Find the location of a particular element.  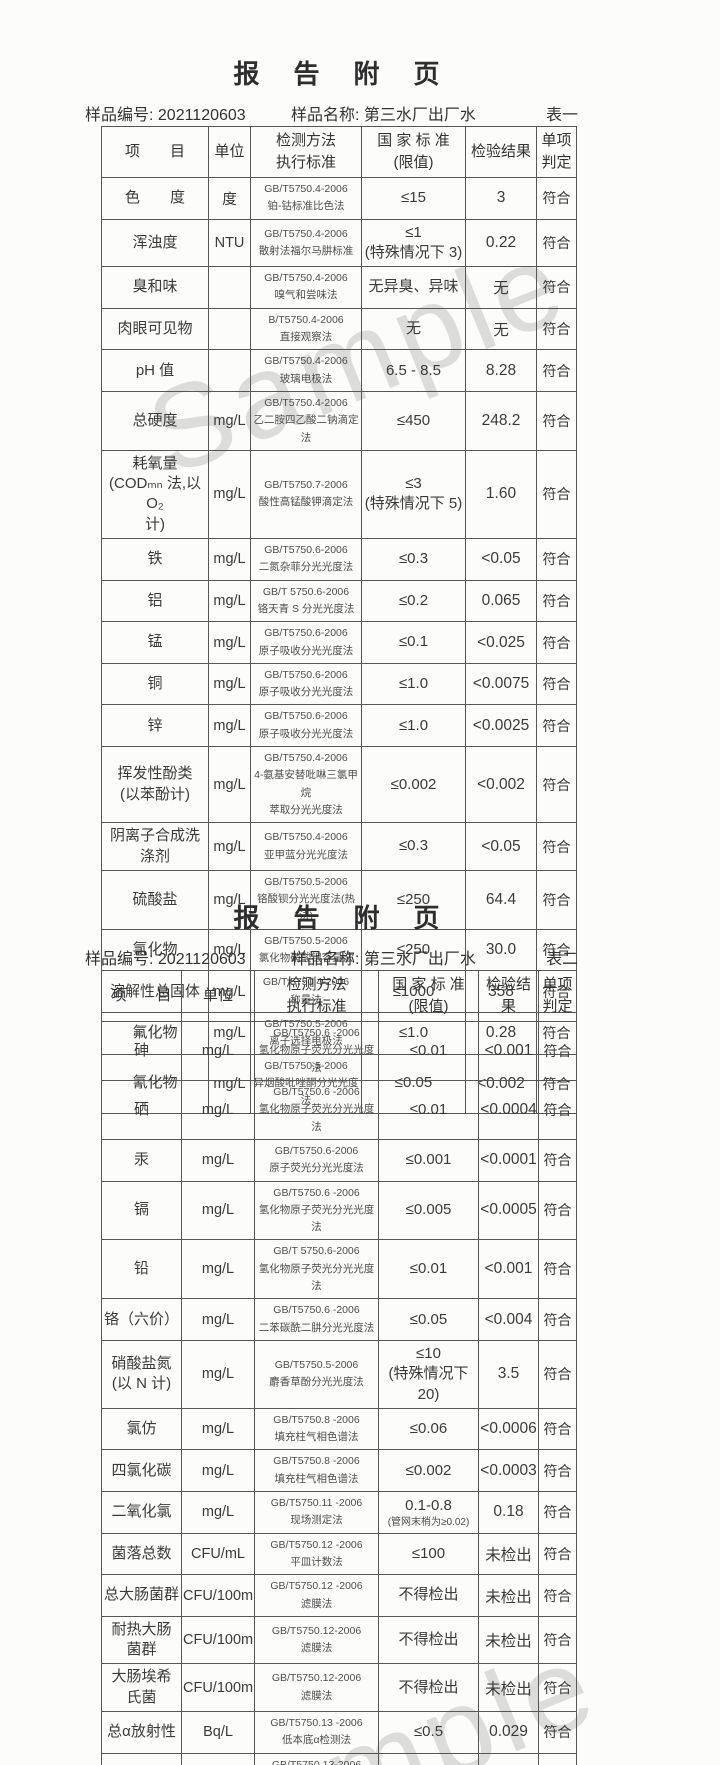

cell-item: 总β放射性 is located at coordinates (141, 1758).